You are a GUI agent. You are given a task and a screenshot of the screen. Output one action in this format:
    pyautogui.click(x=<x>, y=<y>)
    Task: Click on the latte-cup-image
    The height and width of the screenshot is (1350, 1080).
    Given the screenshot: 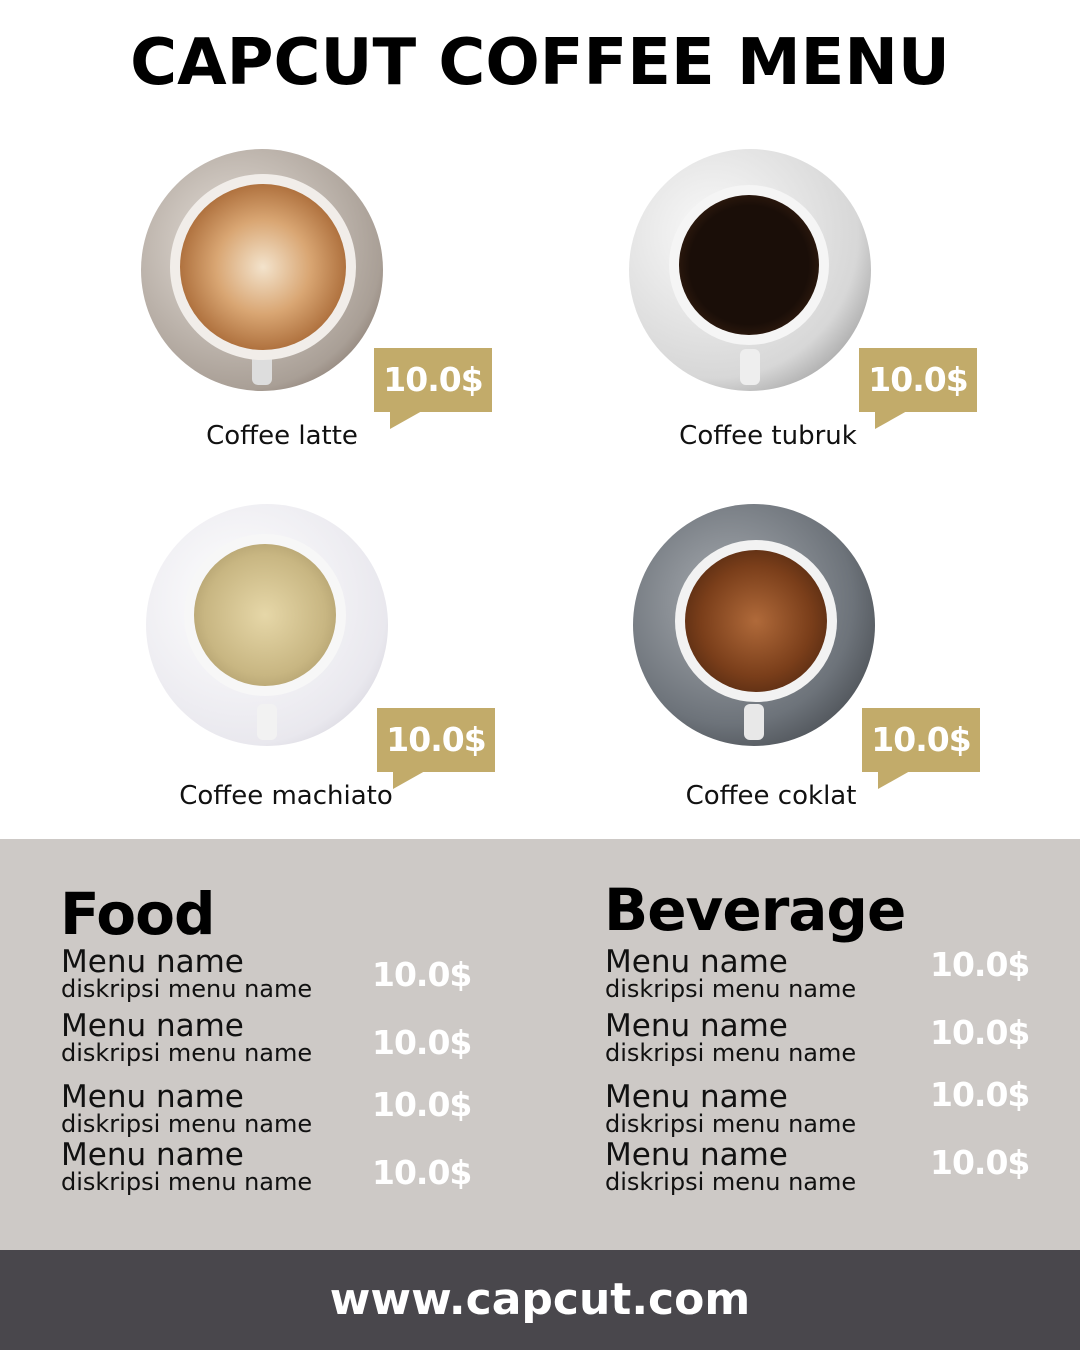 What is the action you would take?
    pyautogui.click(x=262, y=270)
    